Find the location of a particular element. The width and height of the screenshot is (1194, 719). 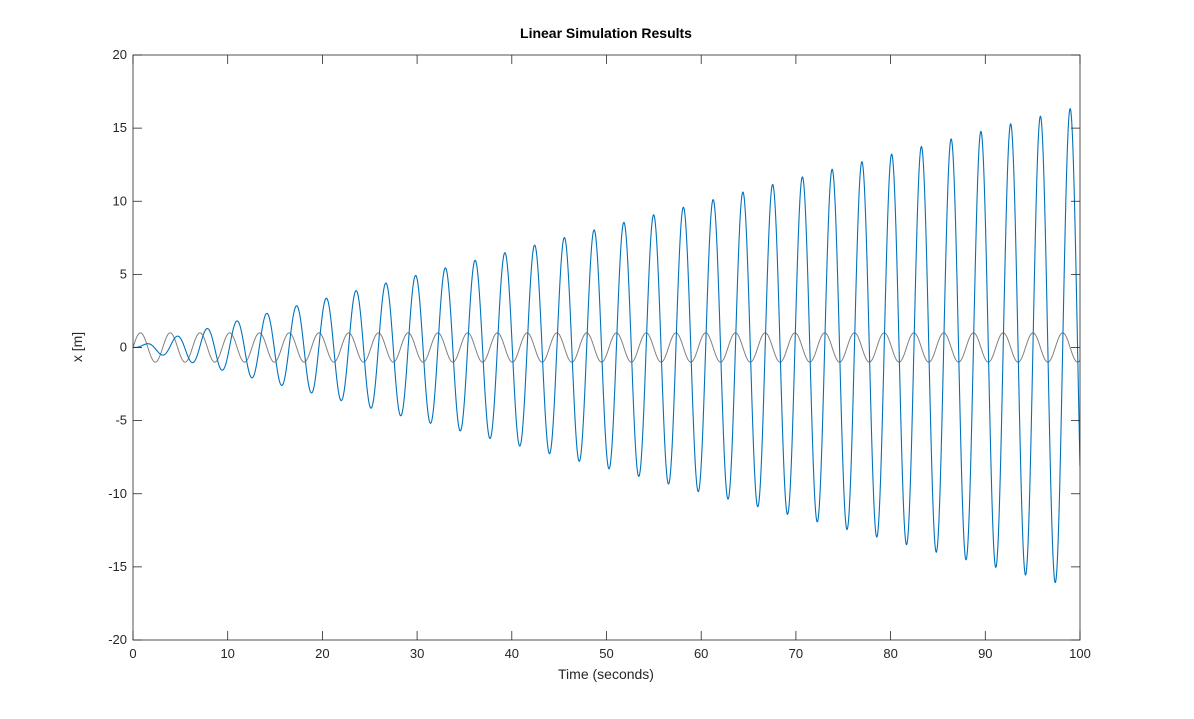

y-tick-label: 5 is located at coordinates (123, 273).